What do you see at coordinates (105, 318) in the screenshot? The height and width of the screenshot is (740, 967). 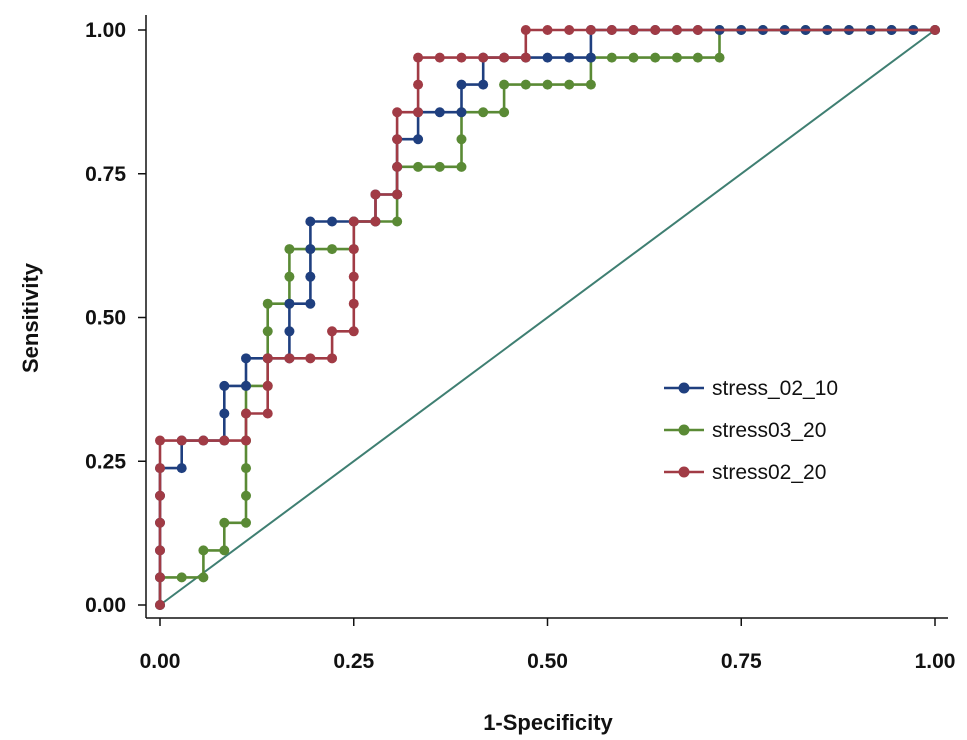 I see `y-tick-label: 0.50` at bounding box center [105, 318].